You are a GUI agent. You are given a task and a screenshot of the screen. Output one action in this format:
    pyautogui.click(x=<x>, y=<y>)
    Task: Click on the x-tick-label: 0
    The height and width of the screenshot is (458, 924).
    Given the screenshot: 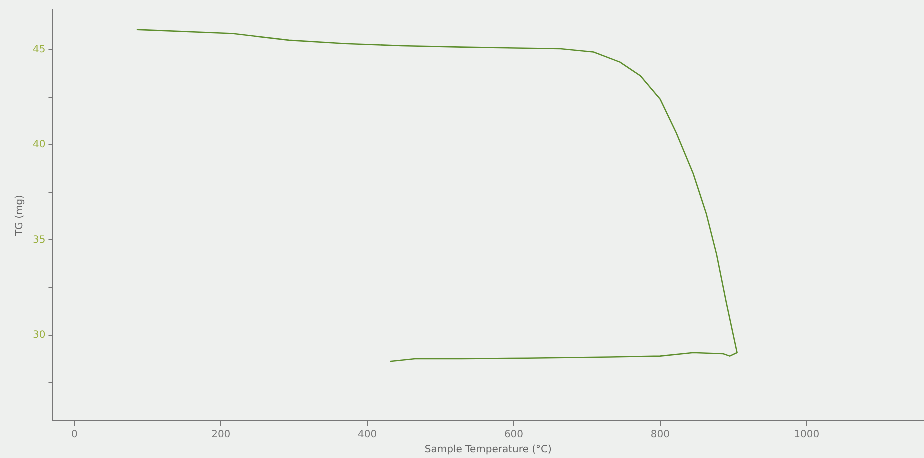 What is the action you would take?
    pyautogui.click(x=75, y=435)
    